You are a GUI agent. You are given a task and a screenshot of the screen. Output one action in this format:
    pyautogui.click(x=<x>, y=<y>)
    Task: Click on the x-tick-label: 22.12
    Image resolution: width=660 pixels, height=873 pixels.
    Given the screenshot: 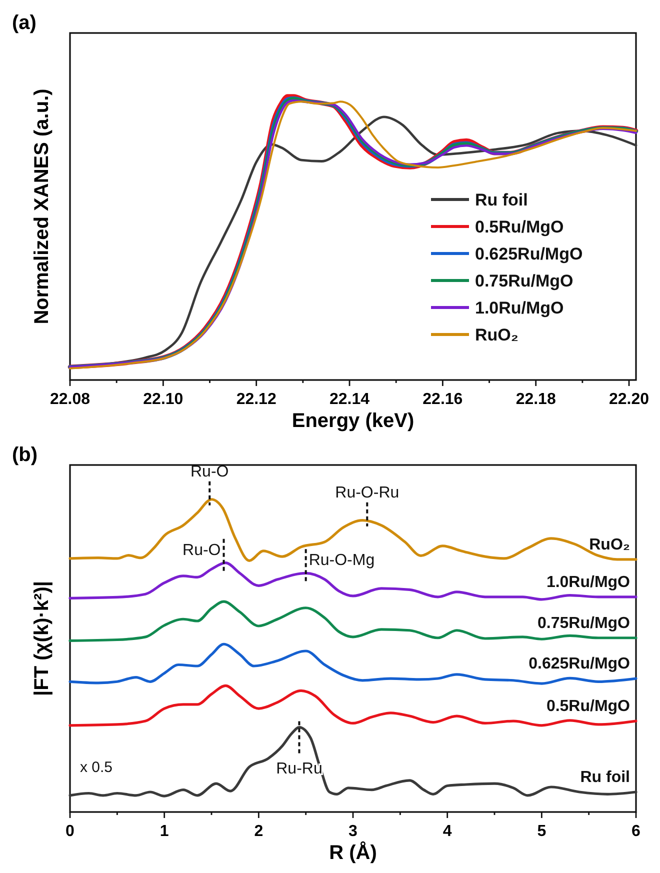 What is the action you would take?
    pyautogui.click(x=256, y=399)
    